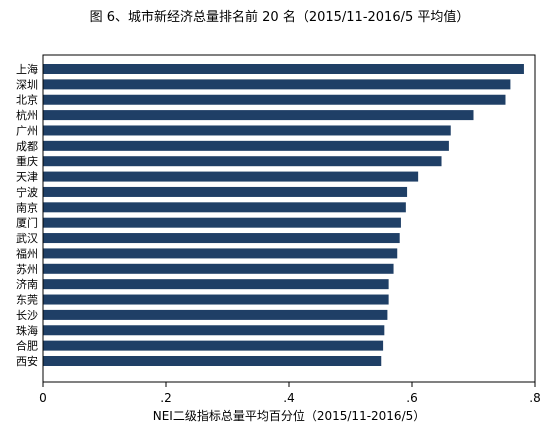  I want to click on chart-title: 图 6、城市新经济总量排名前 20 名（2015/11-2016/5 平均值）, so click(279, 17).